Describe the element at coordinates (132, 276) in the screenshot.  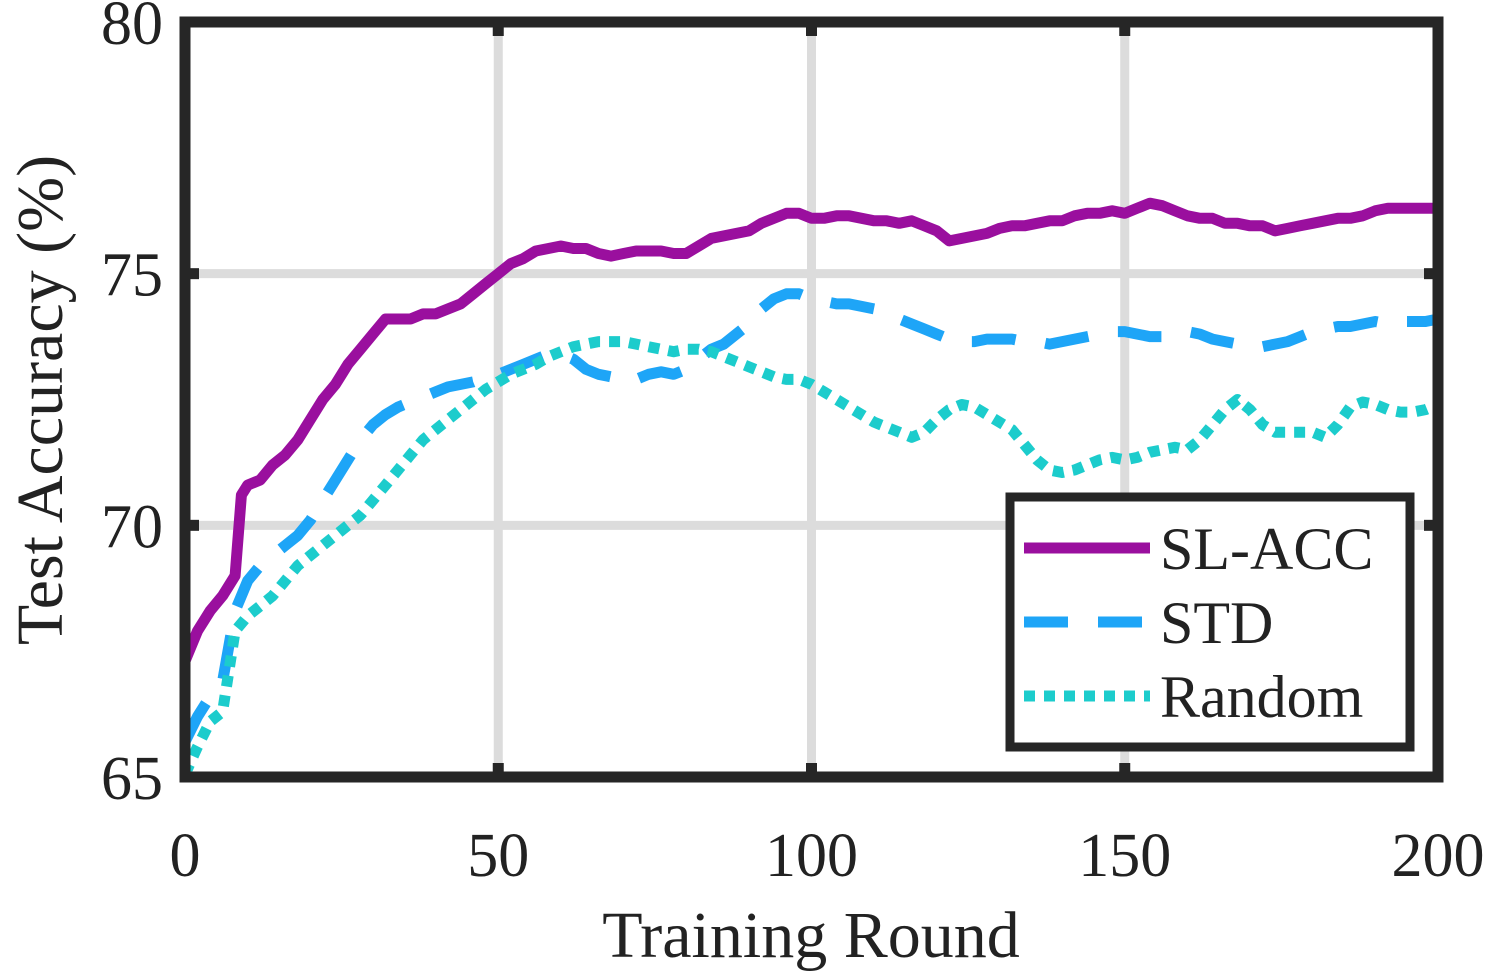
I see `y-tick-label: 75` at that location.